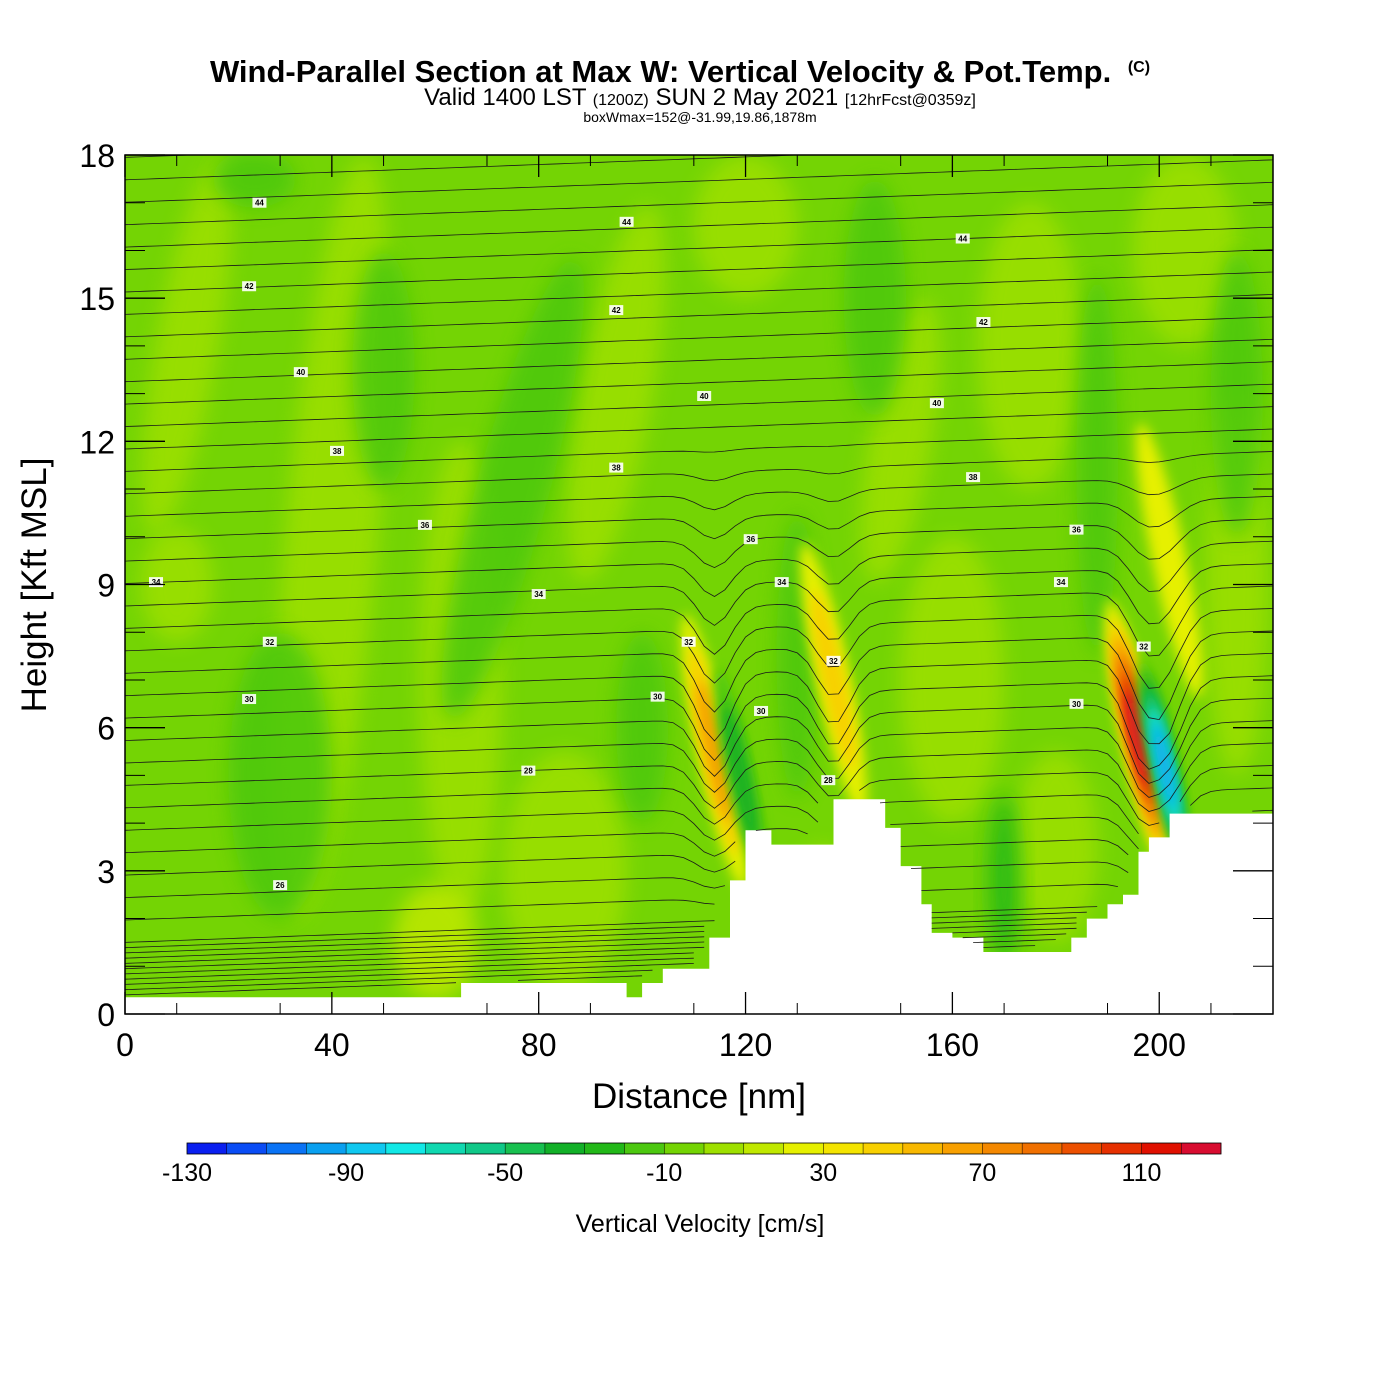  I want to click on y-tick-label: 15, so click(97, 299).